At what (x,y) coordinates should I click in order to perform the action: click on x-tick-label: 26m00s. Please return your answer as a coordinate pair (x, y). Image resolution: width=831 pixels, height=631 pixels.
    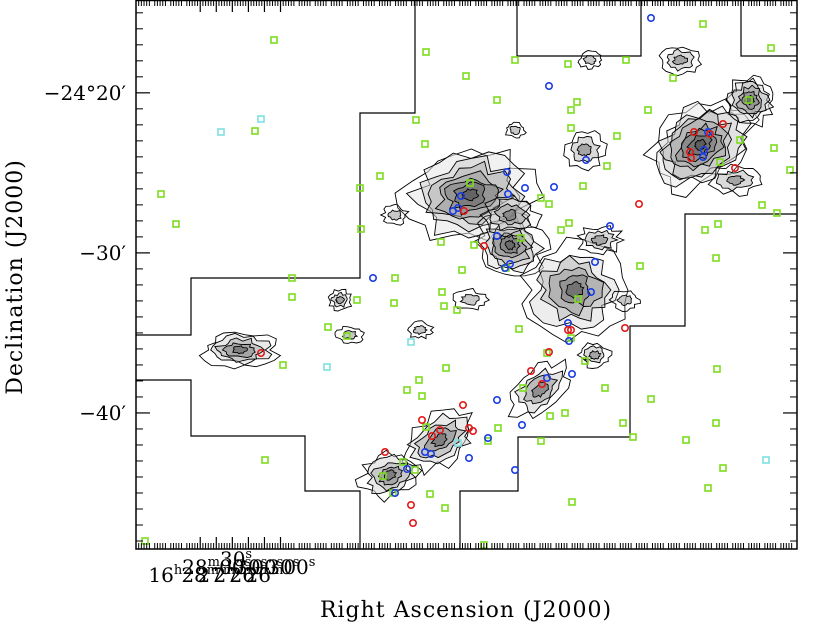
    Looking at the image, I should click on (281, 571).